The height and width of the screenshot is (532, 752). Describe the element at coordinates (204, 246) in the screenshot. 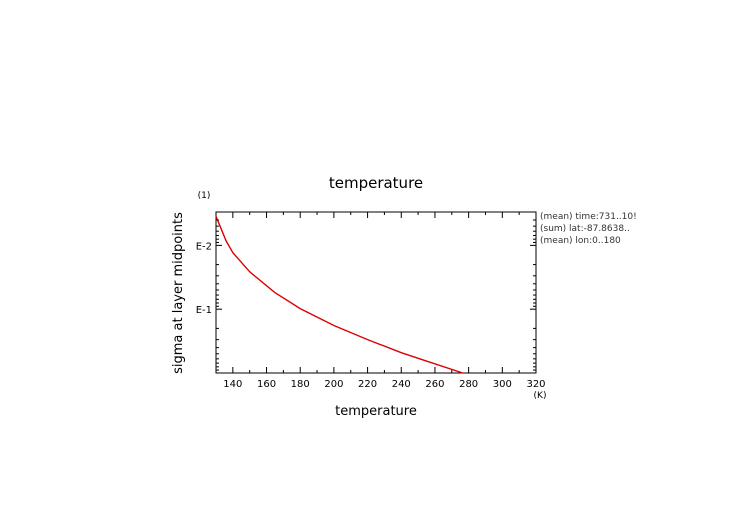

I see `y-tick-label: E-2` at that location.